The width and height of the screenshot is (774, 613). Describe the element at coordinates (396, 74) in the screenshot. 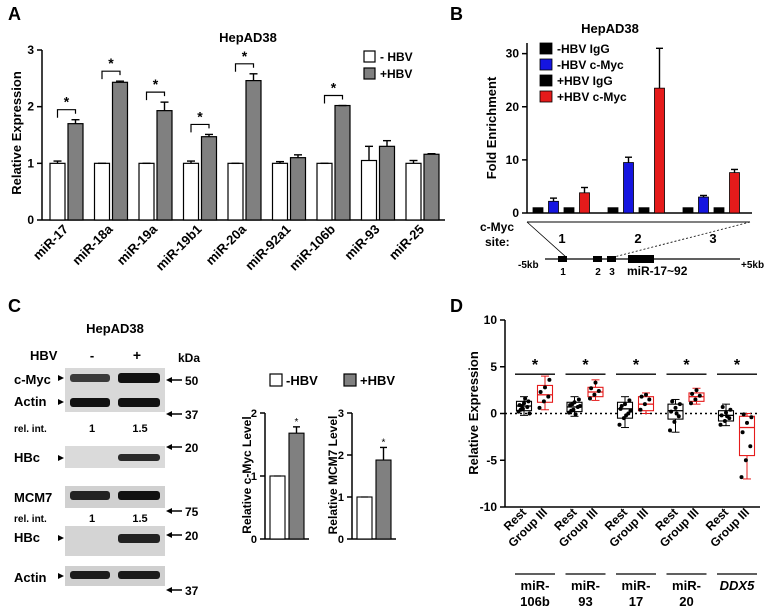

I see `legend-label-plus-hbv: +HBV` at that location.